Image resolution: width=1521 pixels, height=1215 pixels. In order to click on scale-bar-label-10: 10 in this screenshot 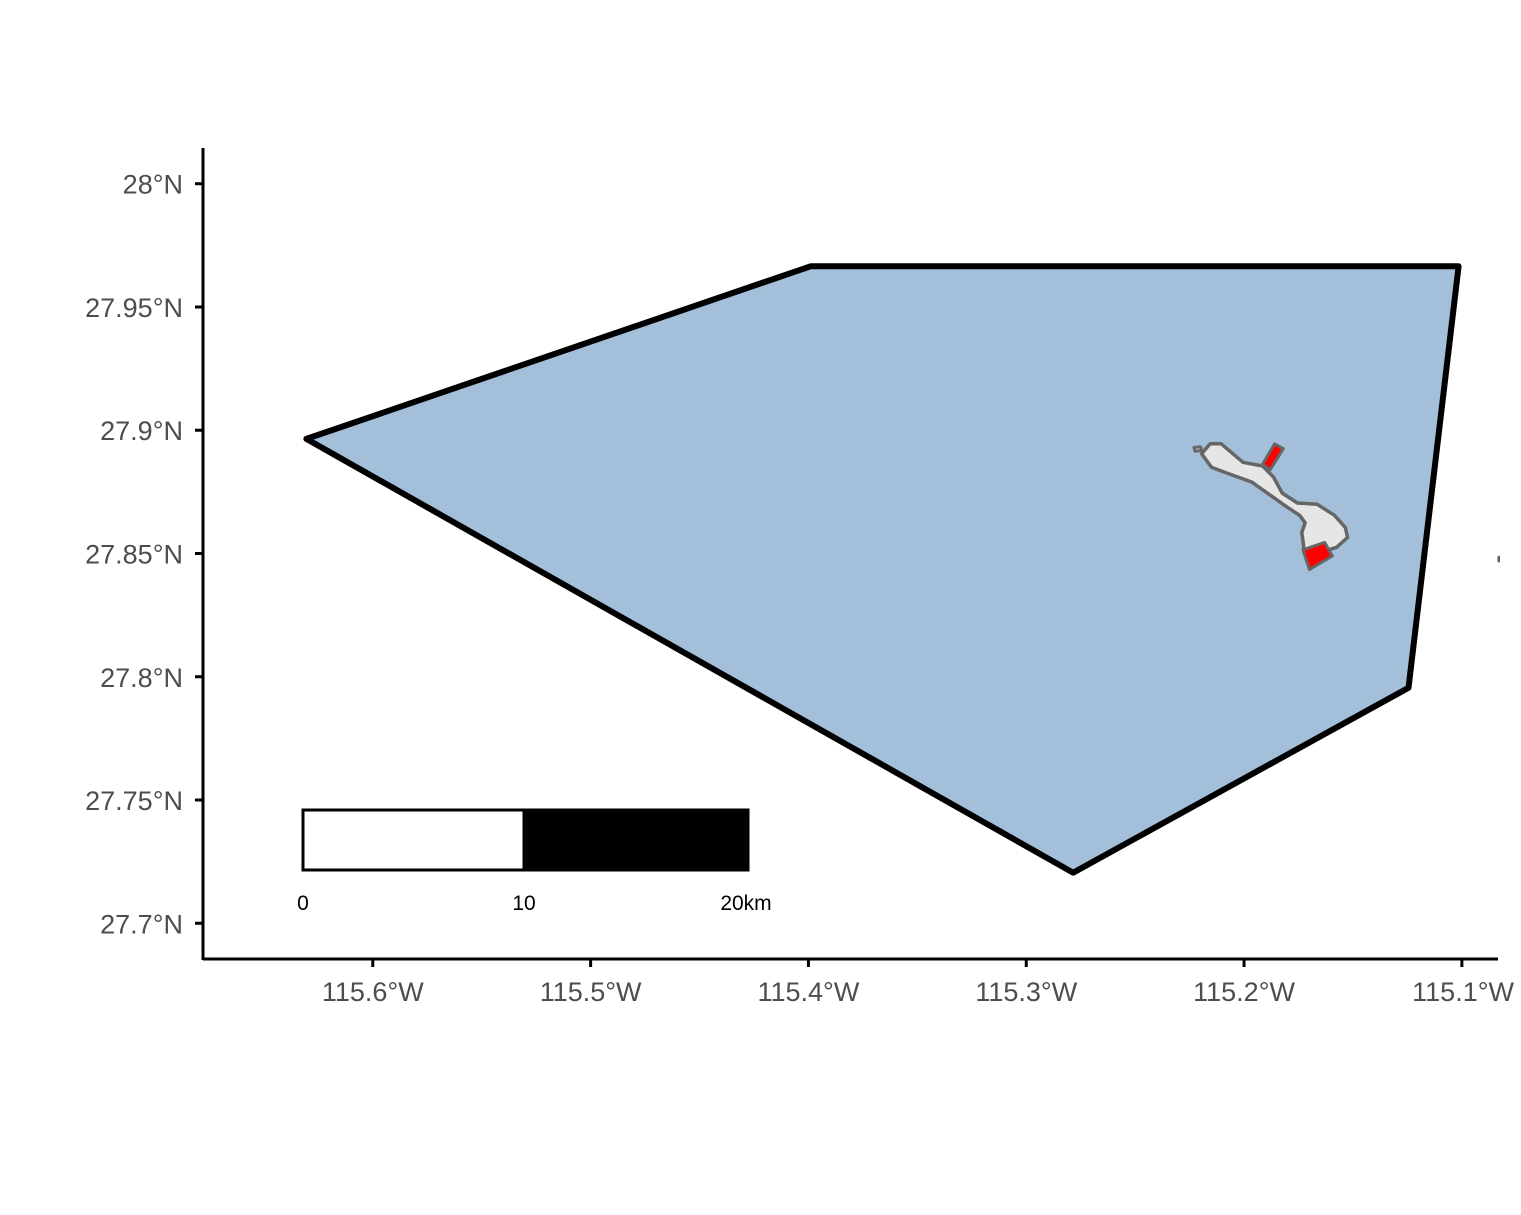, I will do `click(523, 903)`.